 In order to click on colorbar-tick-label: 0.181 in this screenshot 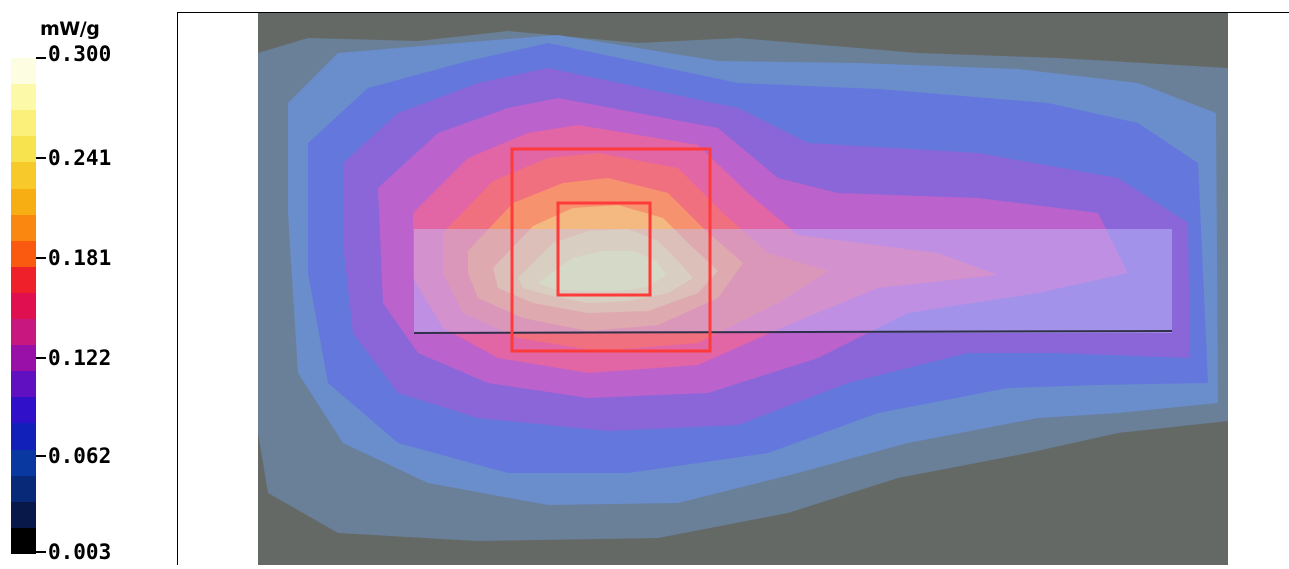, I will do `click(80, 258)`.